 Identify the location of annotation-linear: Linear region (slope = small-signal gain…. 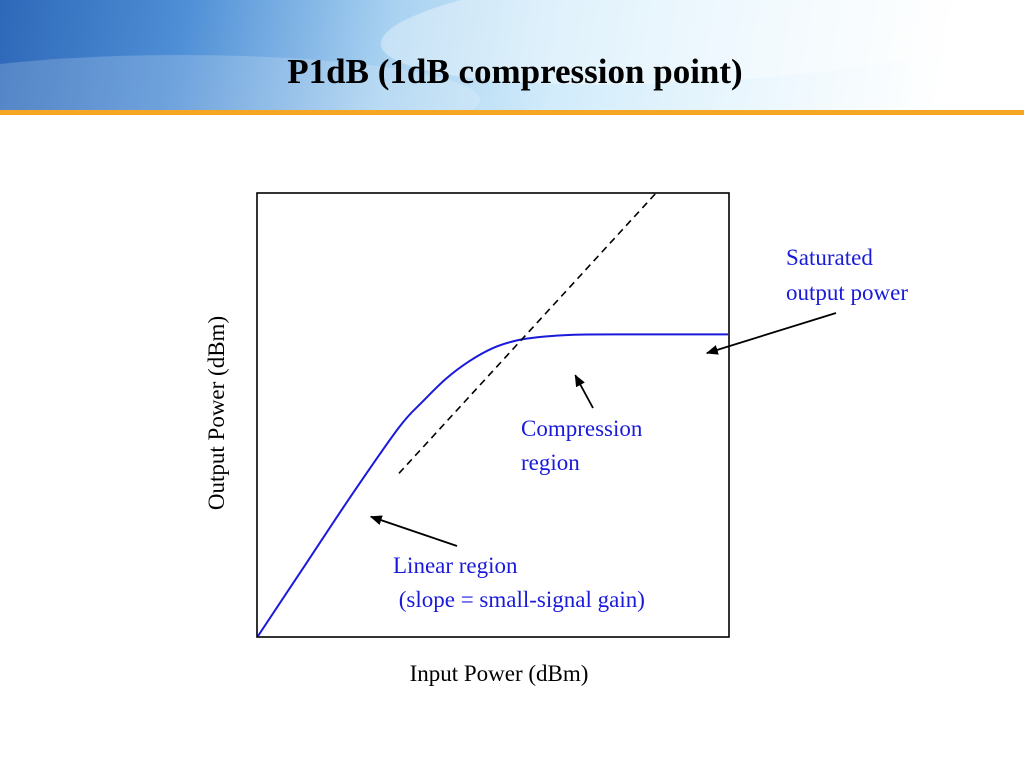
(519, 582).